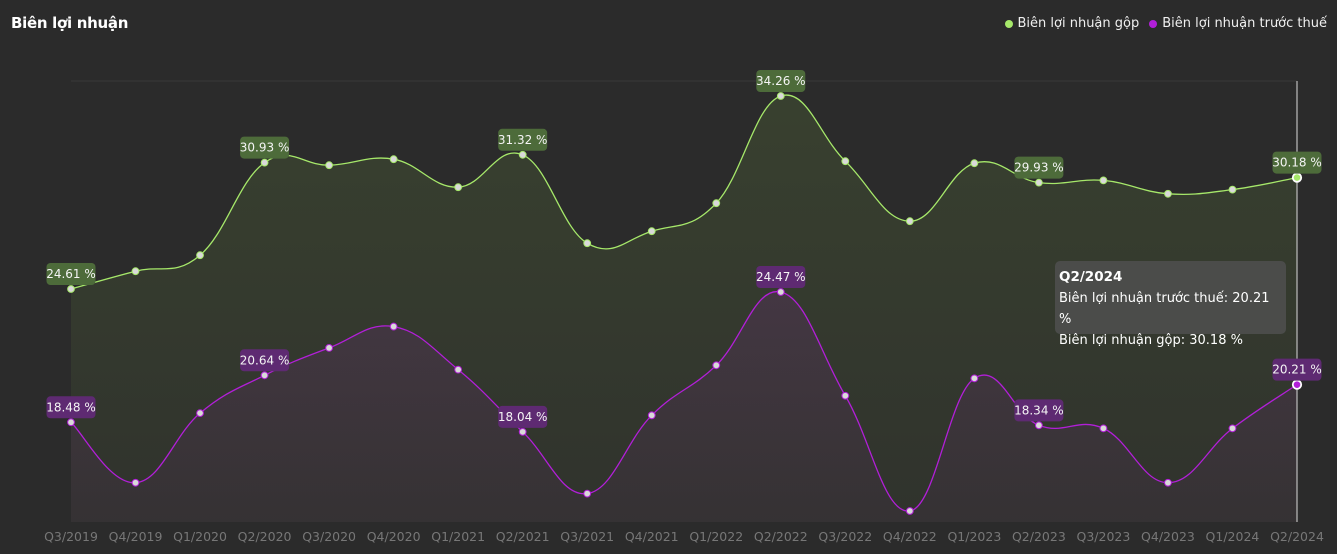  I want to click on data-point-pretax-Q4/2020, so click(393, 326).